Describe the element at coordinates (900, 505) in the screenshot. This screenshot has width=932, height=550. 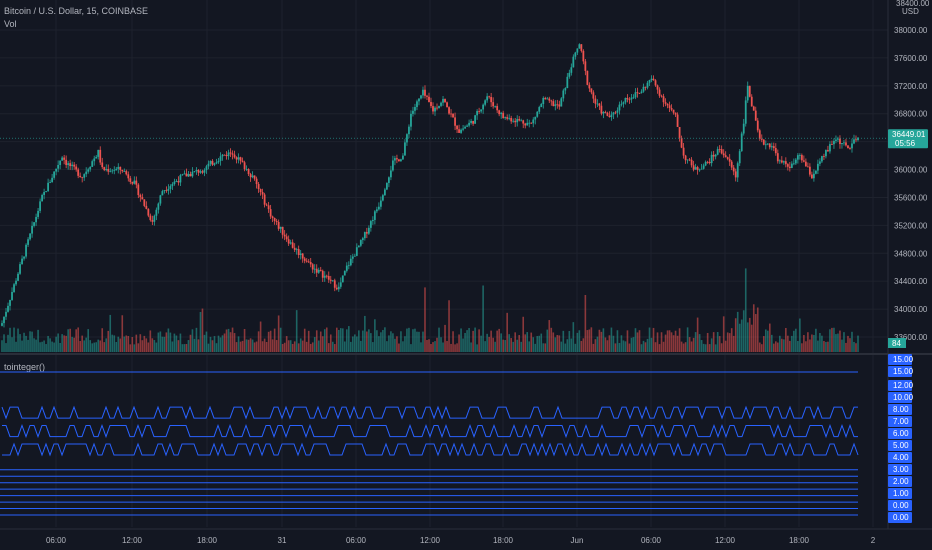
I see `indicator-tag` at that location.